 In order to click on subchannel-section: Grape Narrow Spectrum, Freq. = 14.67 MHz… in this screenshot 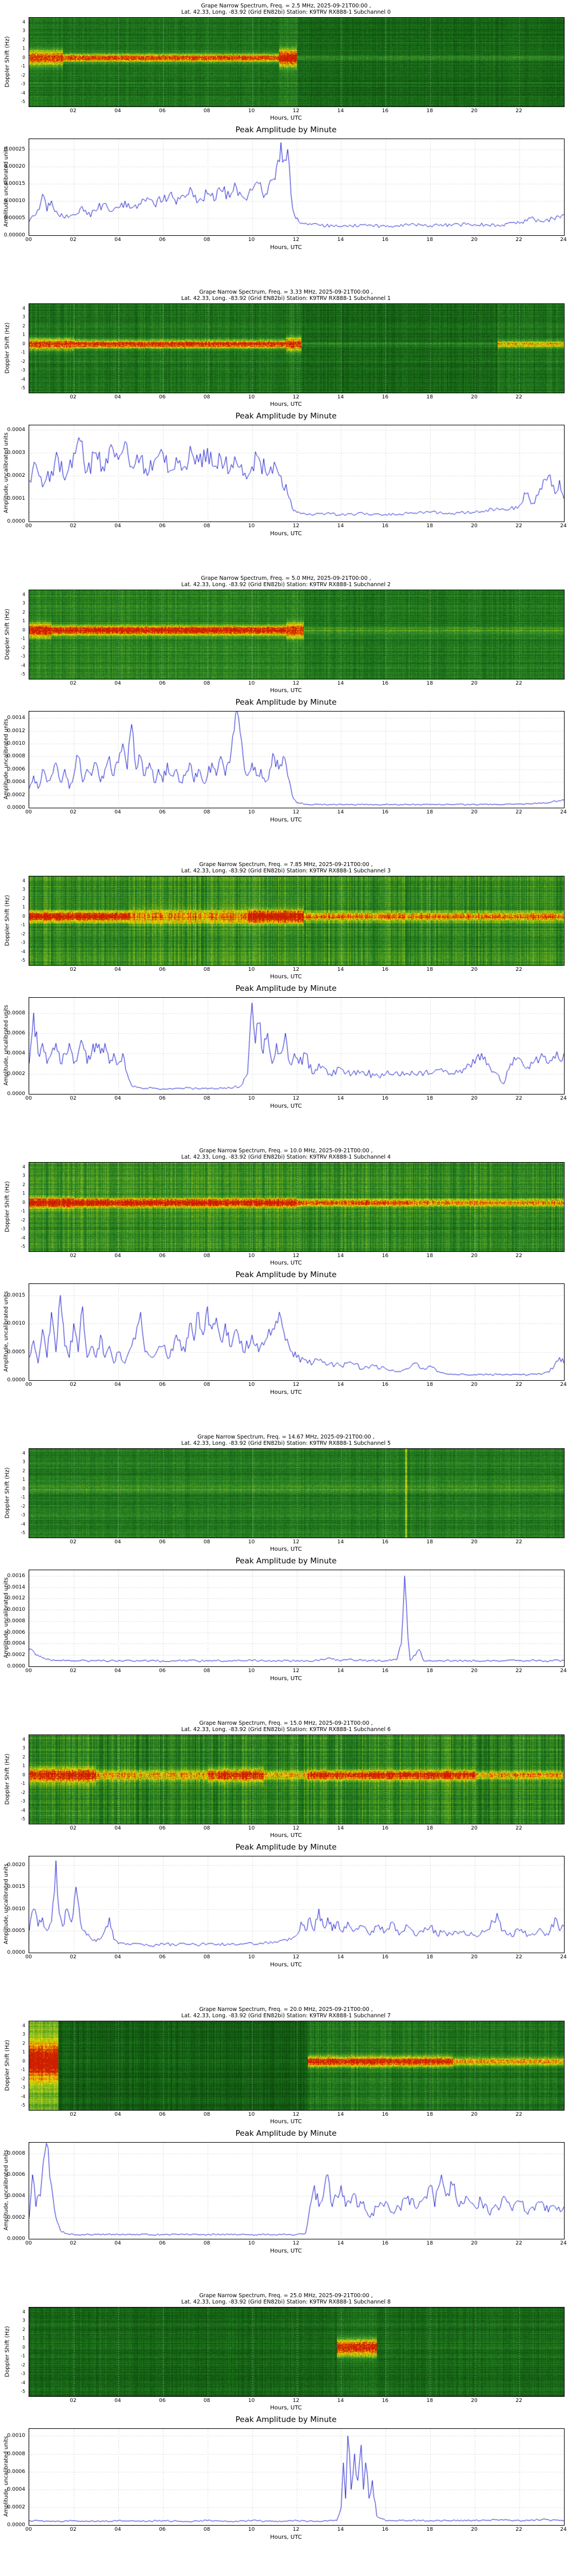, I will do `click(286, 1574)`.